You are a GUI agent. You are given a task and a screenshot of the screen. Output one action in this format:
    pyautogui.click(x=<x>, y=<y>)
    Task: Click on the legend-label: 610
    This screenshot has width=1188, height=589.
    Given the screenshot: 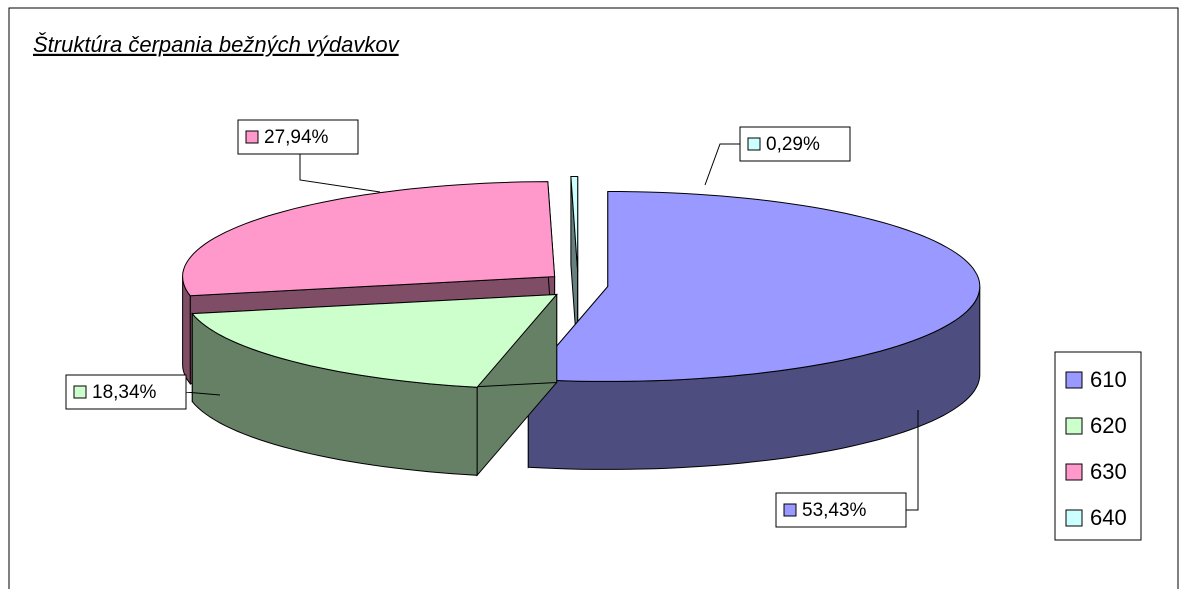 What is the action you would take?
    pyautogui.click(x=1108, y=379)
    